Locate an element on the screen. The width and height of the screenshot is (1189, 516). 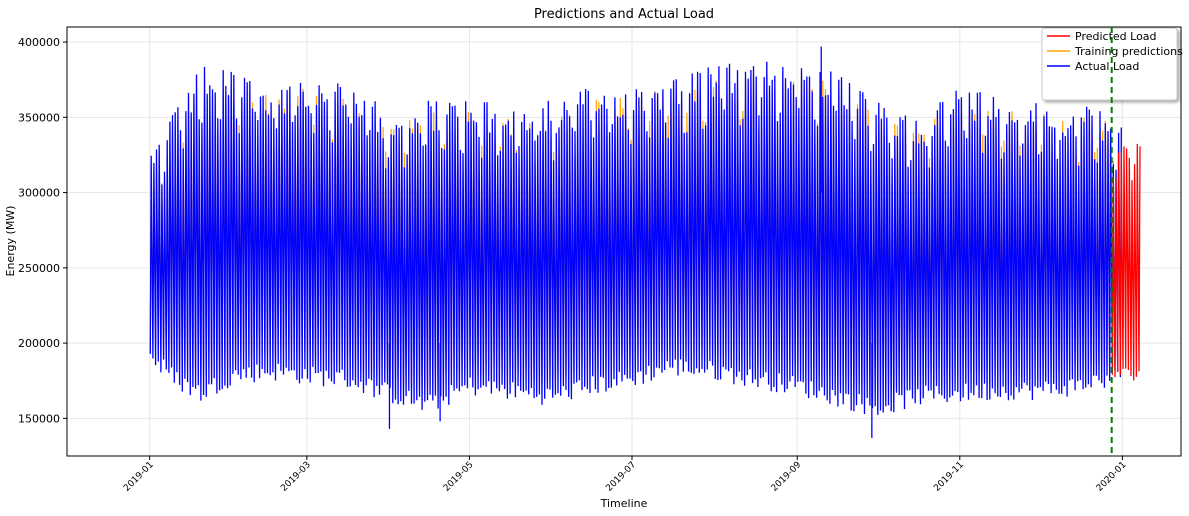
x-tick-label: 2019-09 is located at coordinates (787, 477).